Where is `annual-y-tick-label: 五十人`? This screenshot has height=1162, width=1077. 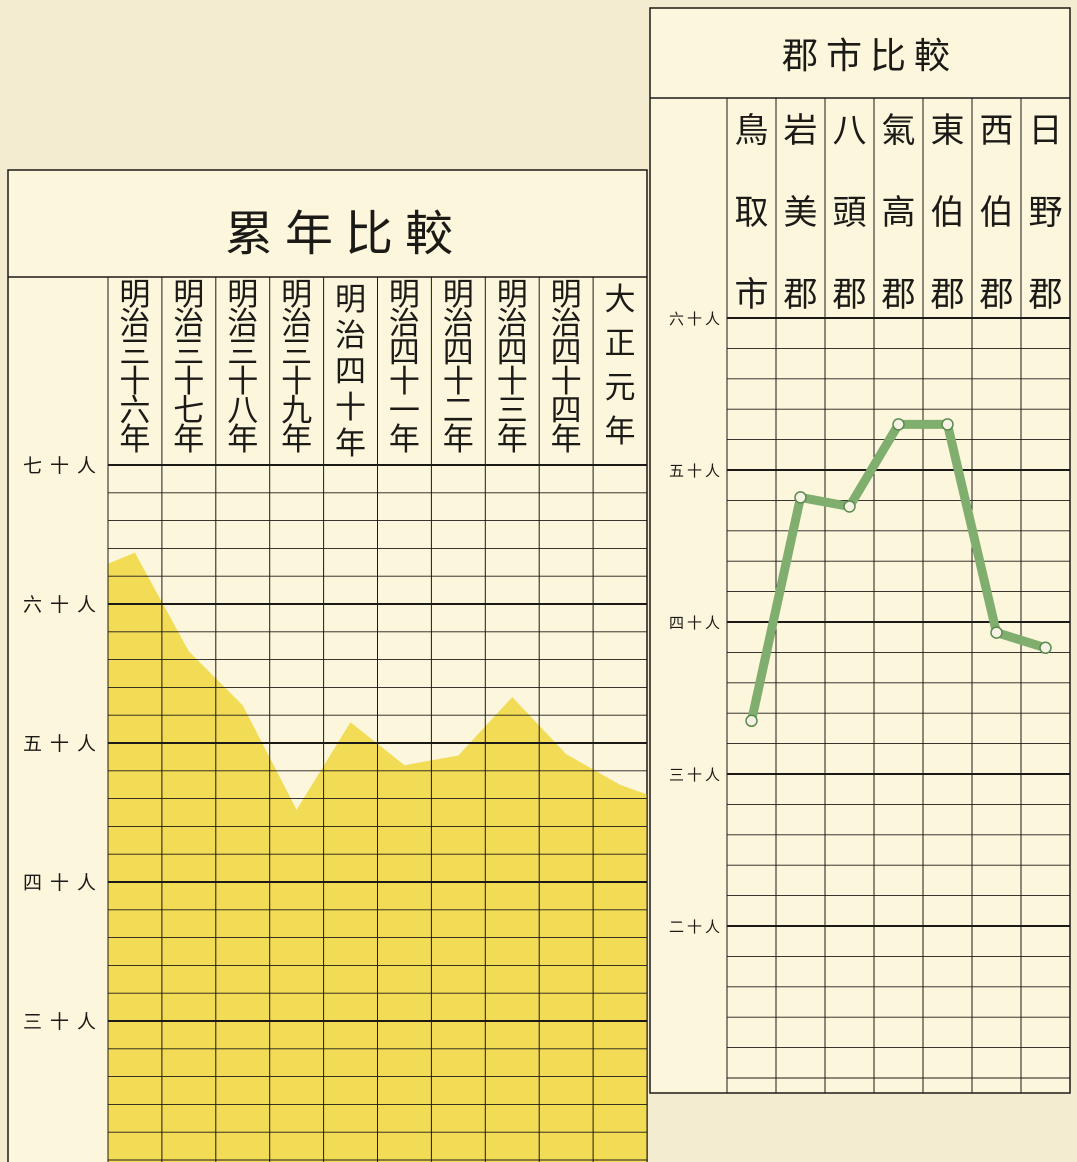 annual-y-tick-label: 五十人 is located at coordinates (63, 744).